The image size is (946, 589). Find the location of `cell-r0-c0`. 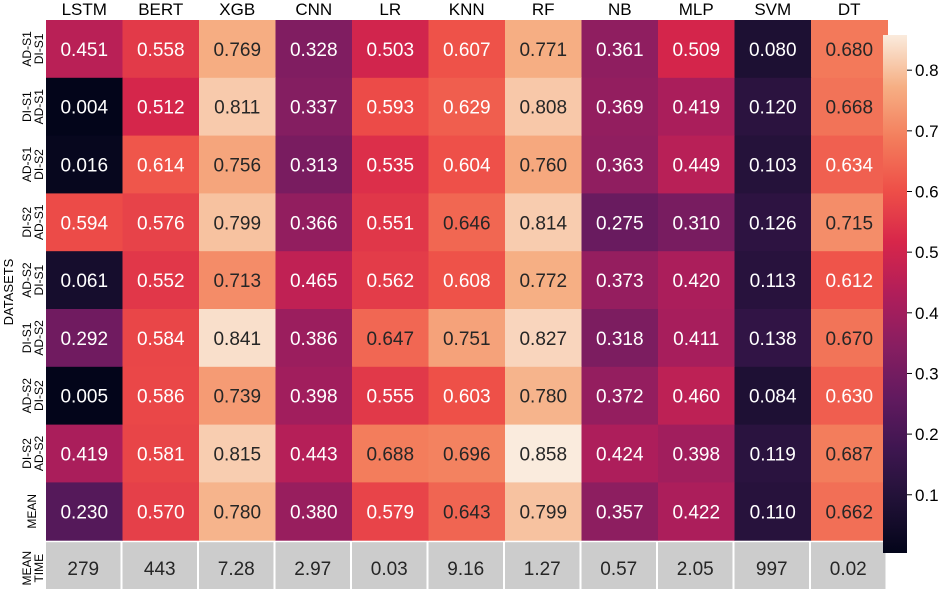

cell-r0-c0 is located at coordinates (84, 49).